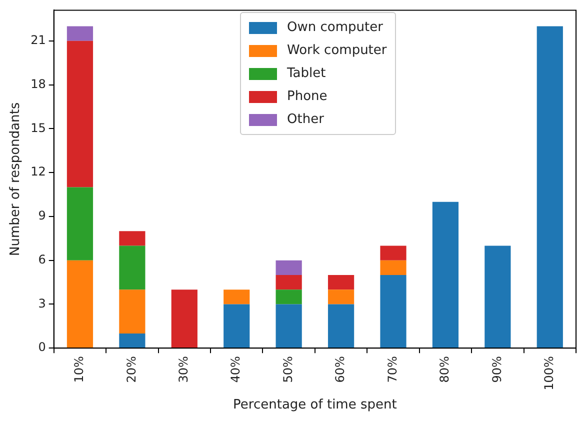 The height and width of the screenshot is (421, 577). Describe the element at coordinates (335, 27) in the screenshot. I see `legend-label: Own computer` at that location.